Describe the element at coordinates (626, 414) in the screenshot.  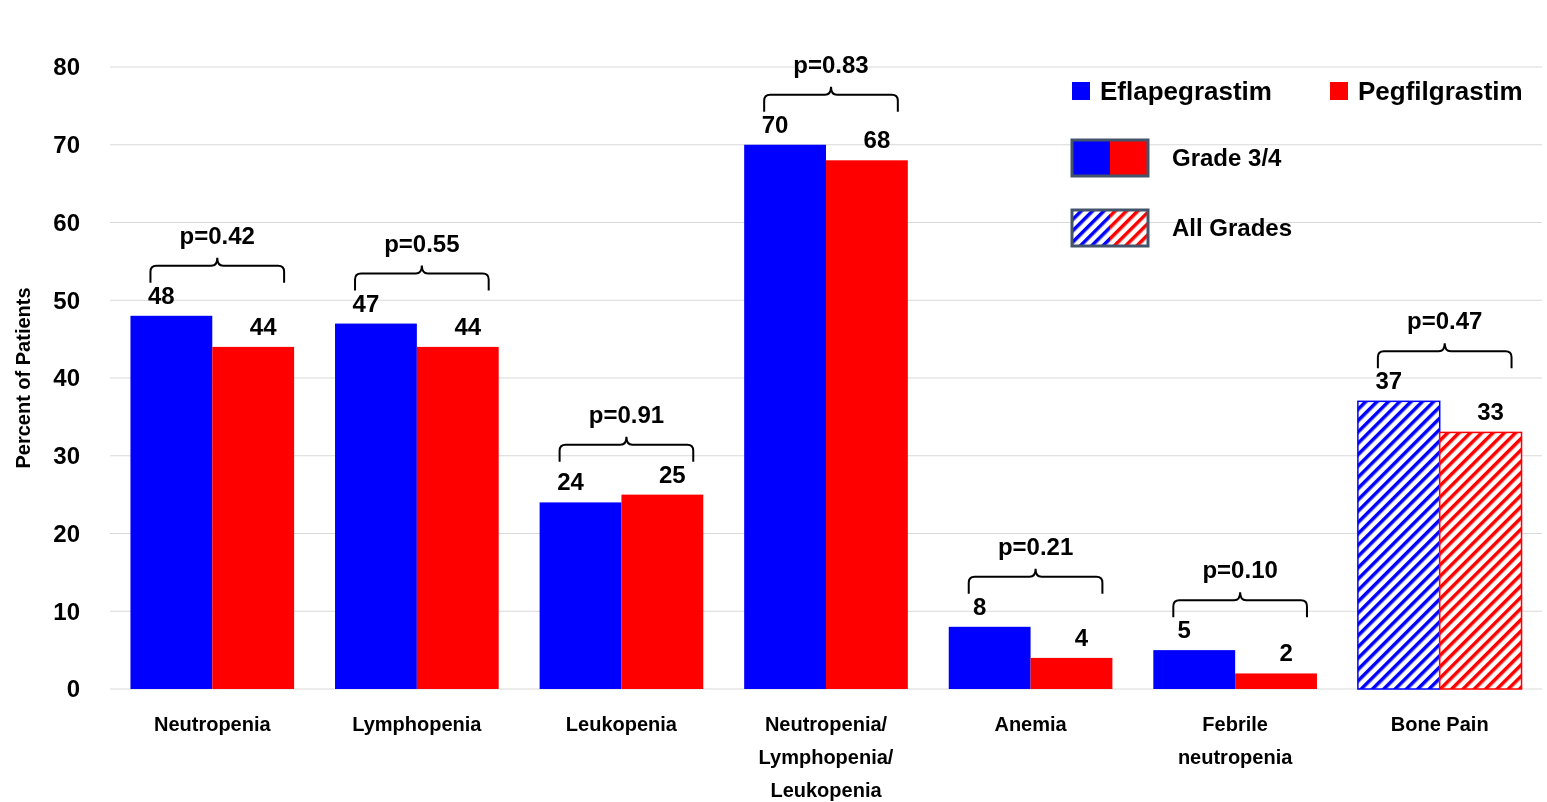
I see `annotation: p=0.91` at that location.